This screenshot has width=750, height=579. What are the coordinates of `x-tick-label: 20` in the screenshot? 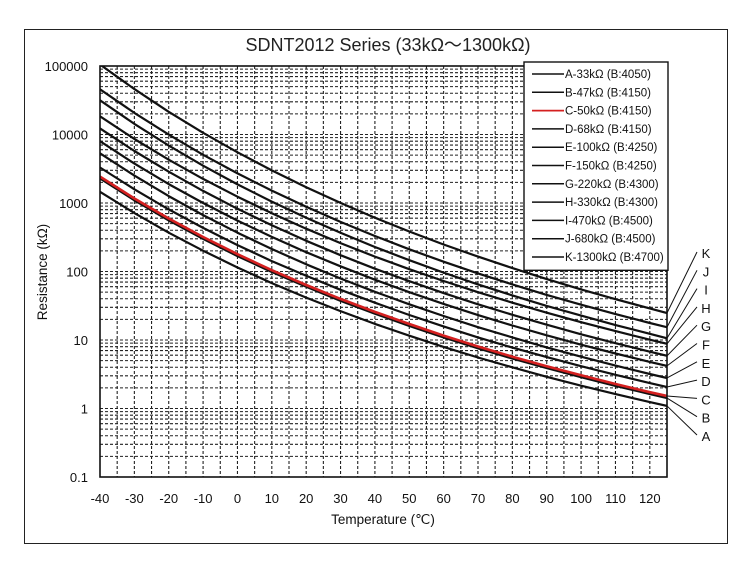 It's located at (306, 498).